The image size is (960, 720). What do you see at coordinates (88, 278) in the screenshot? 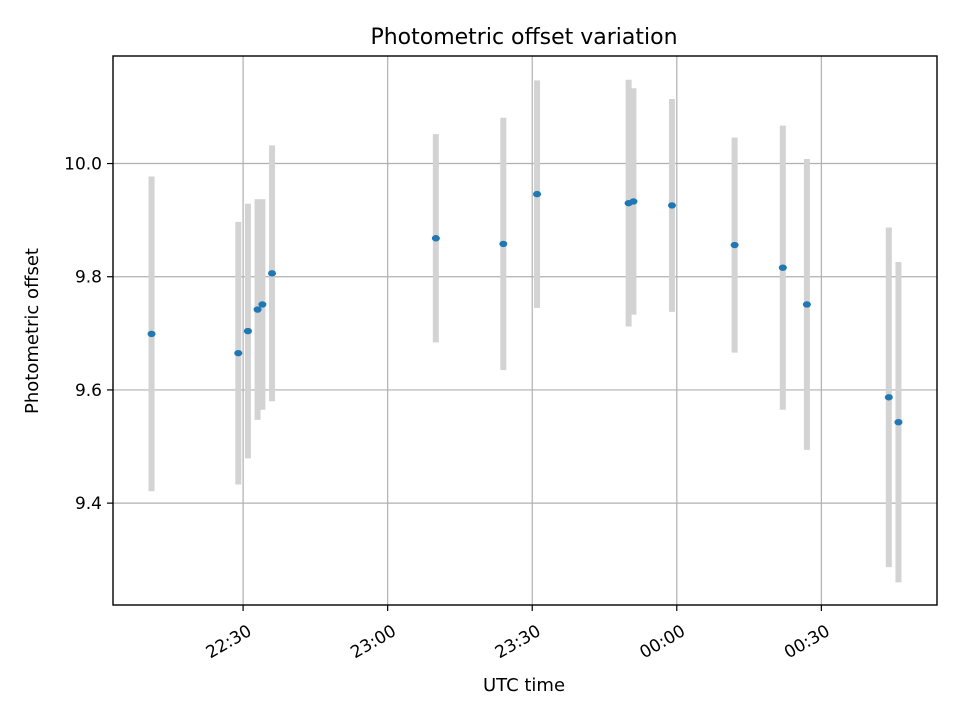
I see `y-tick-label: 9.8` at bounding box center [88, 278].